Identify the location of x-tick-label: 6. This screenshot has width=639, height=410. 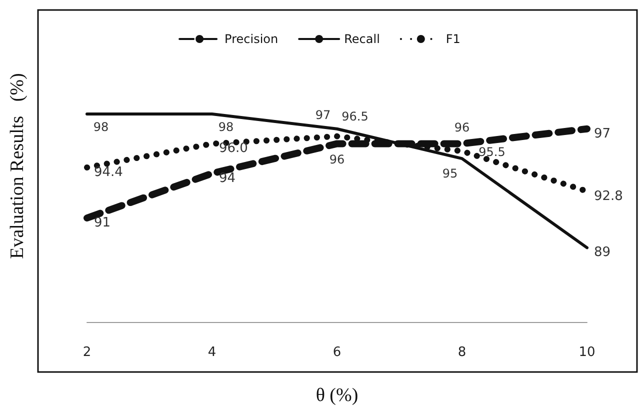
(337, 352).